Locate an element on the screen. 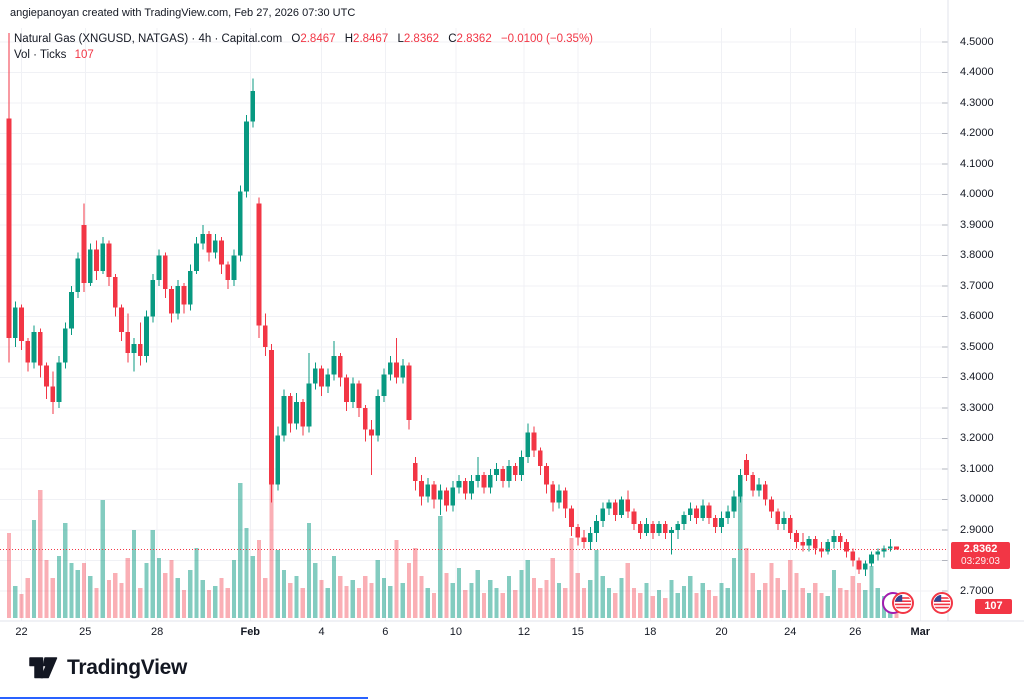  bottom-accent-bar is located at coordinates (184, 698).